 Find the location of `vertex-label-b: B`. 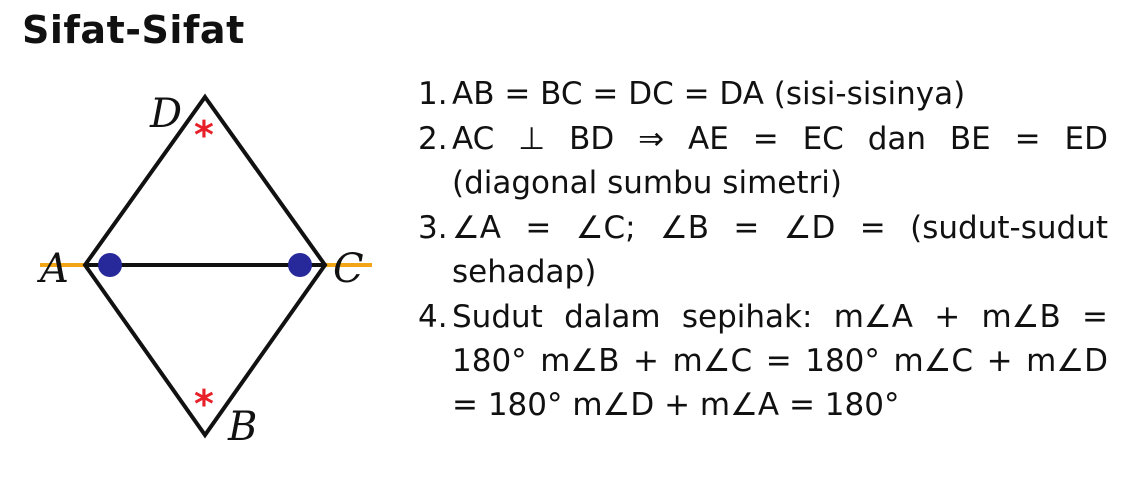

vertex-label-b: B is located at coordinates (242, 427).